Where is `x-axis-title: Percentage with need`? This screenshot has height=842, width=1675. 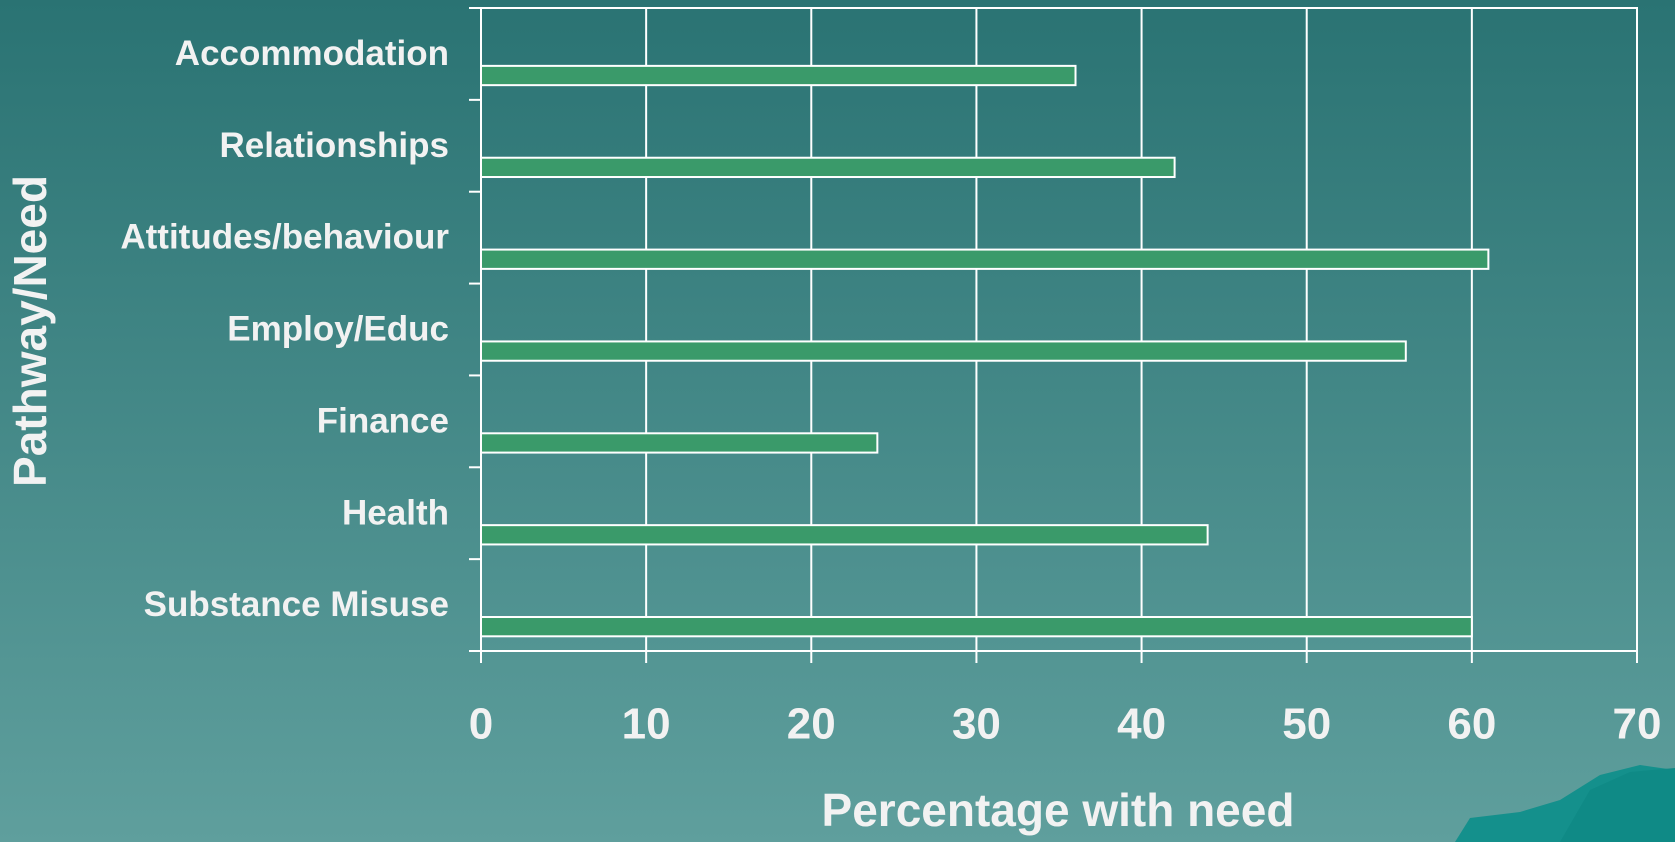
x-axis-title: Percentage with need is located at coordinates (1058, 810).